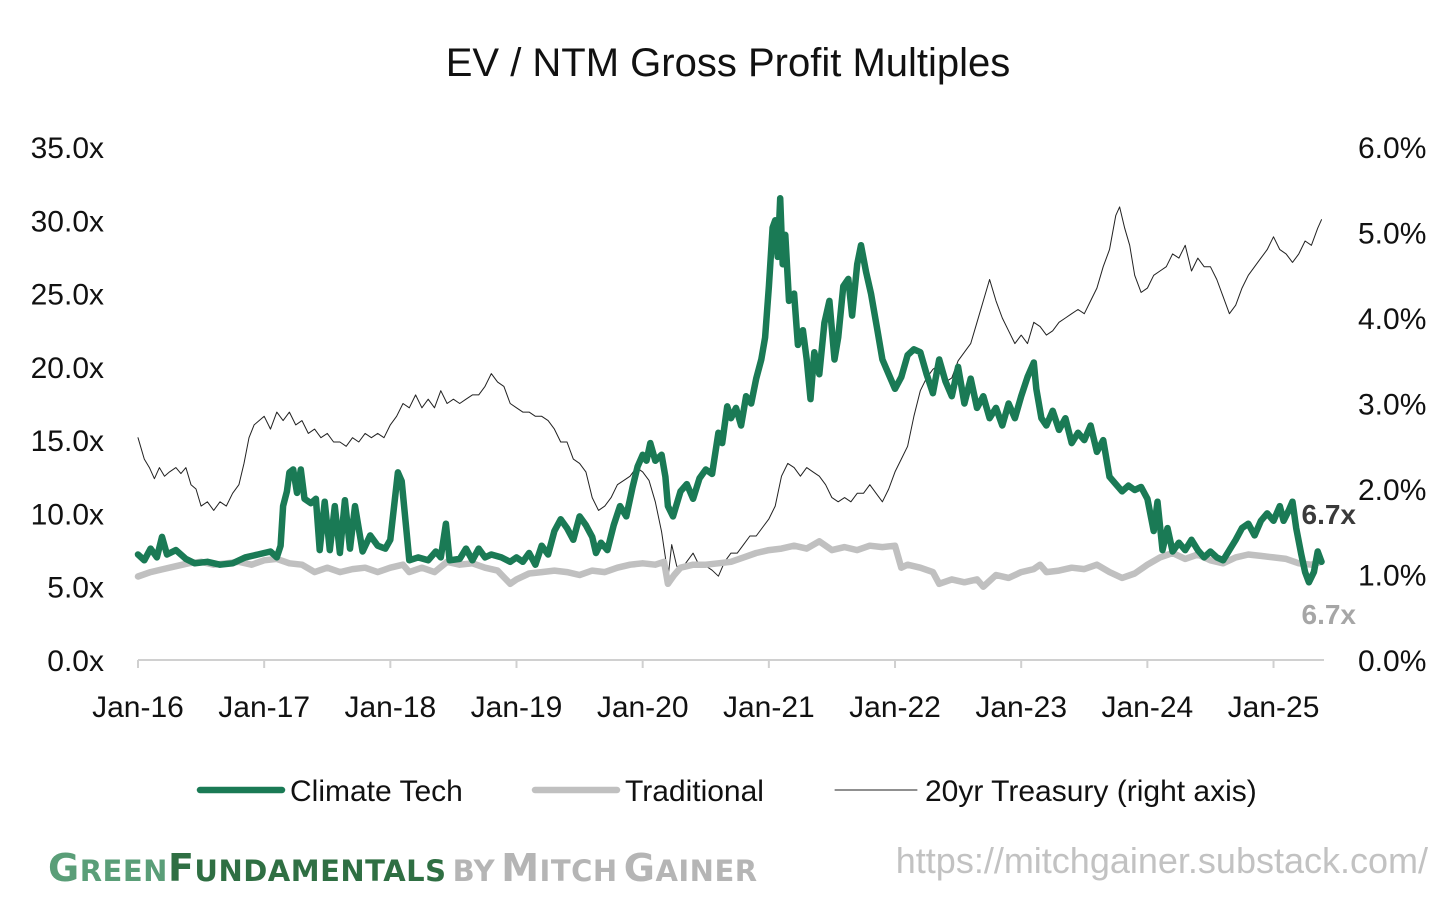 The height and width of the screenshot is (899, 1456). I want to click on brand-by: BY, so click(474, 871).